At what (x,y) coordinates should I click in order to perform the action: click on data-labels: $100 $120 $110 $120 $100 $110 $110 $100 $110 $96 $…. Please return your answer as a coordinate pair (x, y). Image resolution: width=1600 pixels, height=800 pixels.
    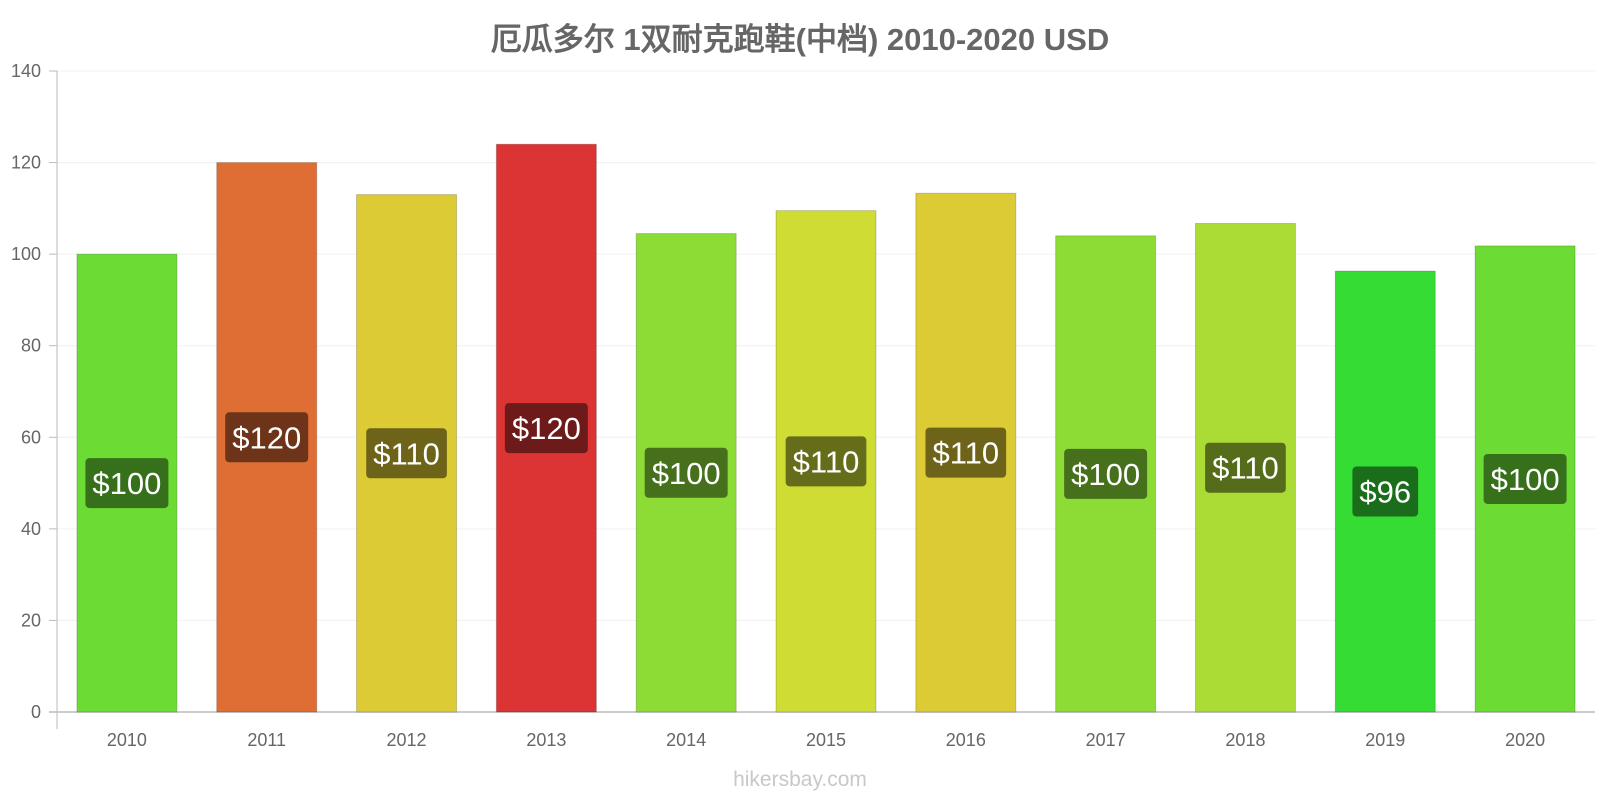
    Looking at the image, I should click on (826, 460).